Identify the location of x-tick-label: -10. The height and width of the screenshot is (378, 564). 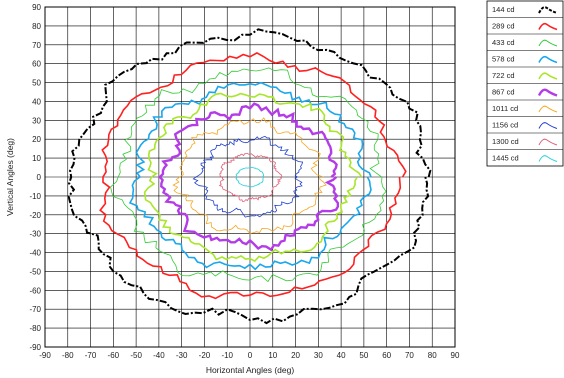
(227, 355).